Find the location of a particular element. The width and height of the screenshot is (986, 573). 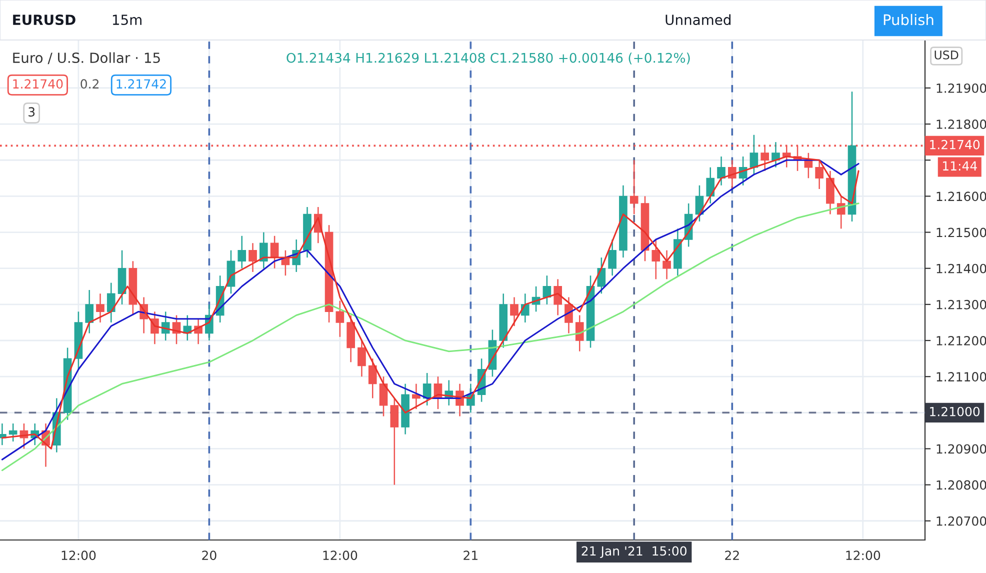

x-tick-label: 20 is located at coordinates (209, 555).